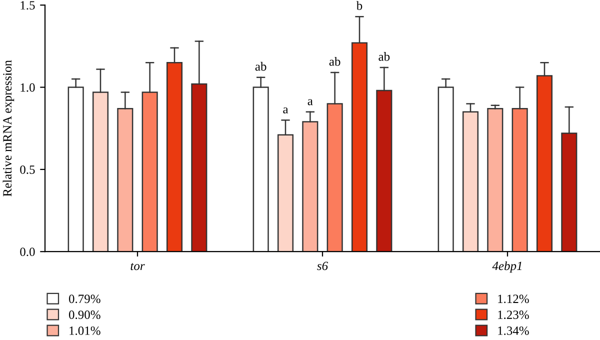 The width and height of the screenshot is (600, 340). Describe the element at coordinates (27, 5) in the screenshot. I see `y-tick-label: 1.5` at that location.